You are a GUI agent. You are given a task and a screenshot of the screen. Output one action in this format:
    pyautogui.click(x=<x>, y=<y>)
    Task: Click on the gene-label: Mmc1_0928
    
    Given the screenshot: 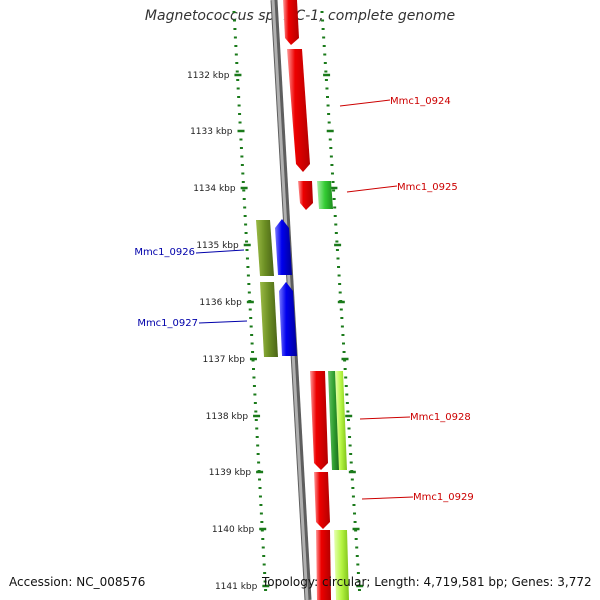 What is the action you would take?
    pyautogui.click(x=440, y=417)
    